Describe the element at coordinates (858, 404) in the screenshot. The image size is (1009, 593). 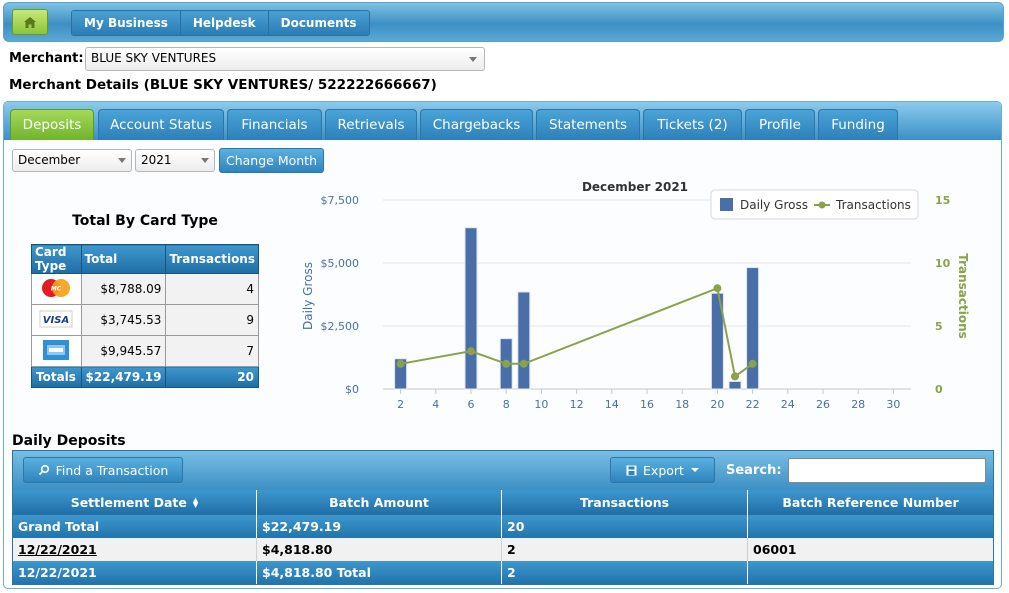
I see `x-tick-label: 28` at that location.